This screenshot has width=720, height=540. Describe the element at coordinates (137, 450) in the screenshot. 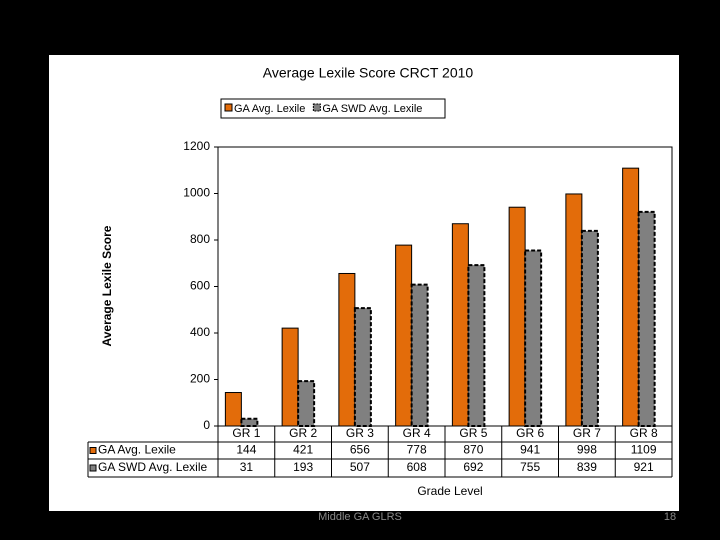

I see `table-row-label: GA Avg. Lexile` at that location.